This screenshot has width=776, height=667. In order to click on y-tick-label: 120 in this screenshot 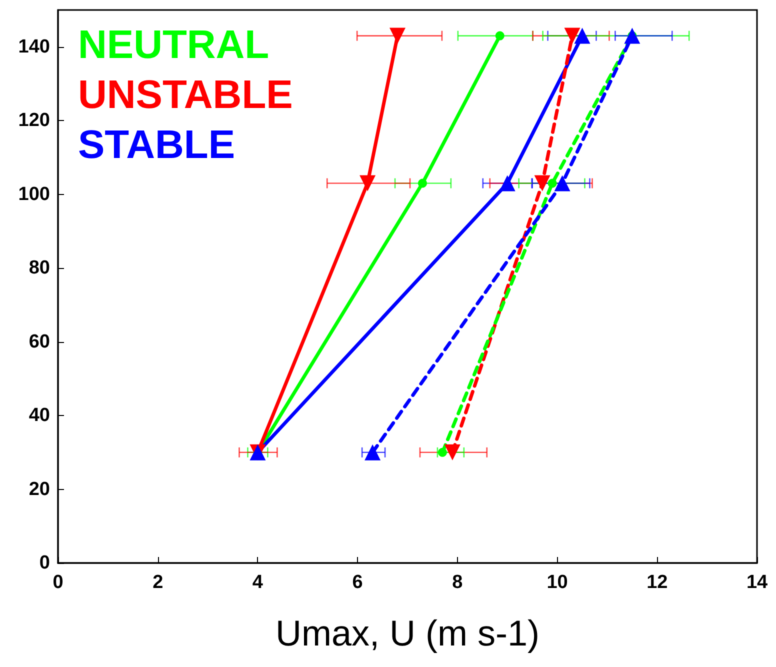, I will do `click(34, 121)`.